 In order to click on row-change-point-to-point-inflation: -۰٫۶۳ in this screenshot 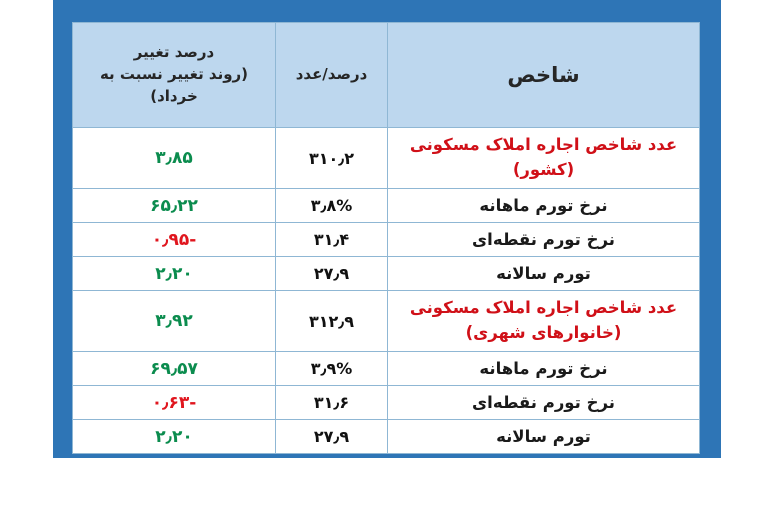, I will do `click(174, 402)`.